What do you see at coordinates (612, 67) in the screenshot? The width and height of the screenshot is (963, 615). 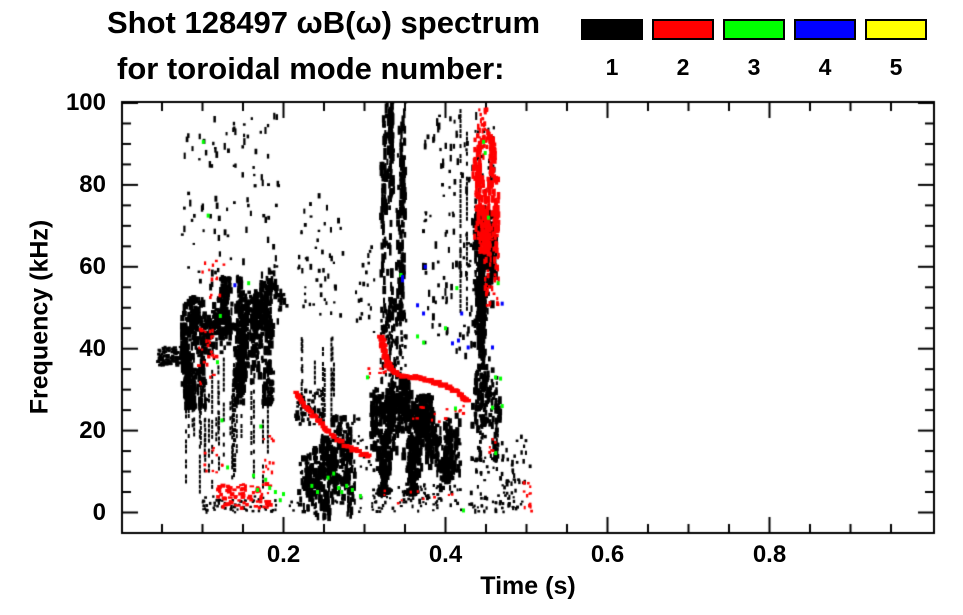 I see `mode-1-number-label: 1` at bounding box center [612, 67].